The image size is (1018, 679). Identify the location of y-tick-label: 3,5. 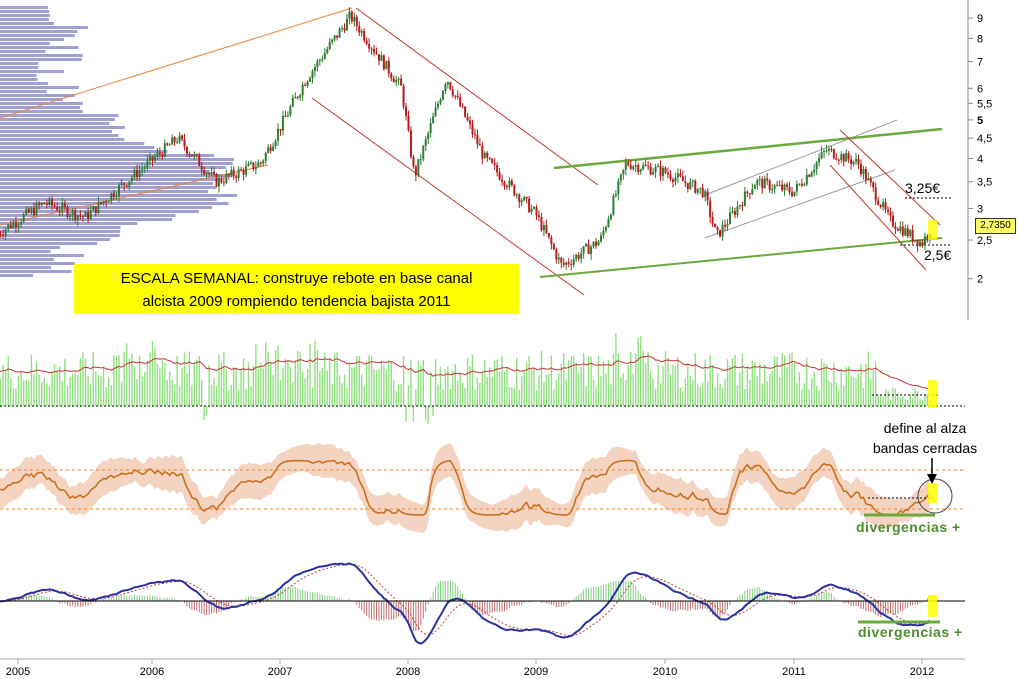
(984, 183).